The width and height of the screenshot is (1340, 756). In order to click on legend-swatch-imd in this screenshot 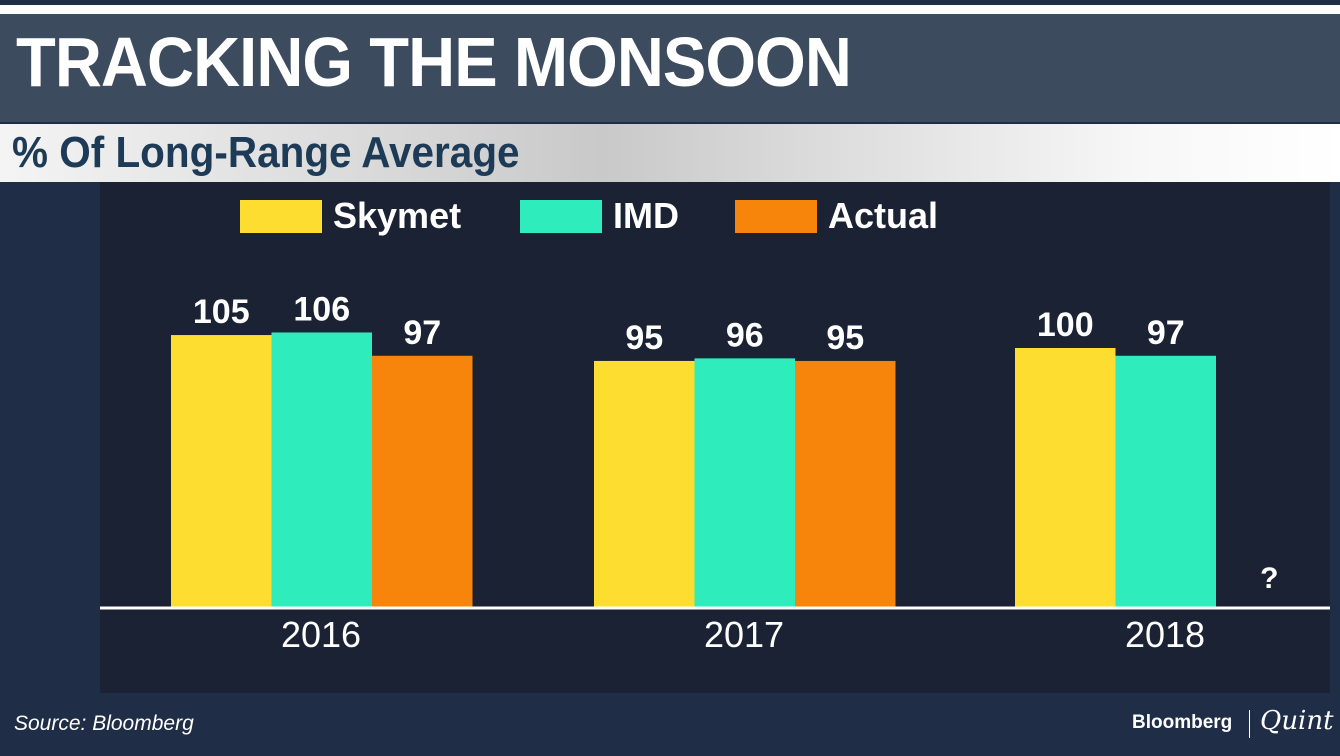, I will do `click(561, 216)`.